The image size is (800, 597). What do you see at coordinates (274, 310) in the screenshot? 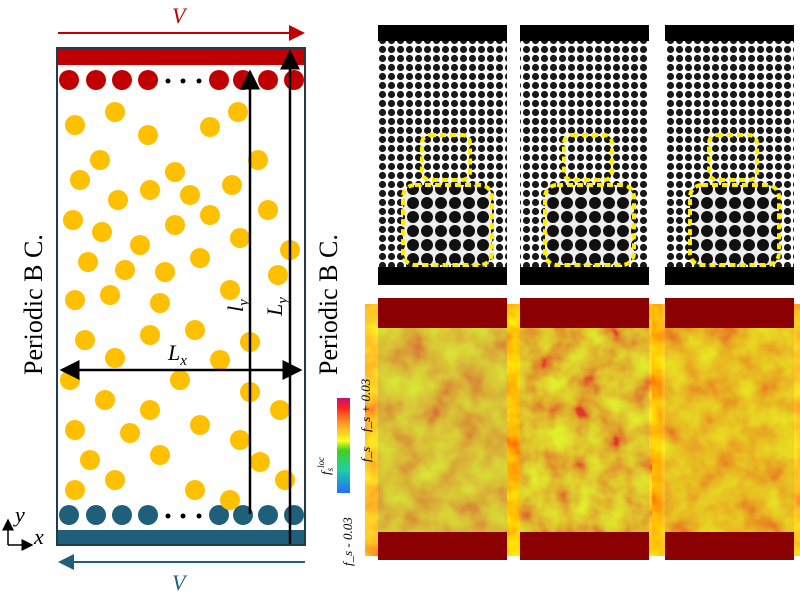
I see `Ly-letter: L` at bounding box center [274, 310].